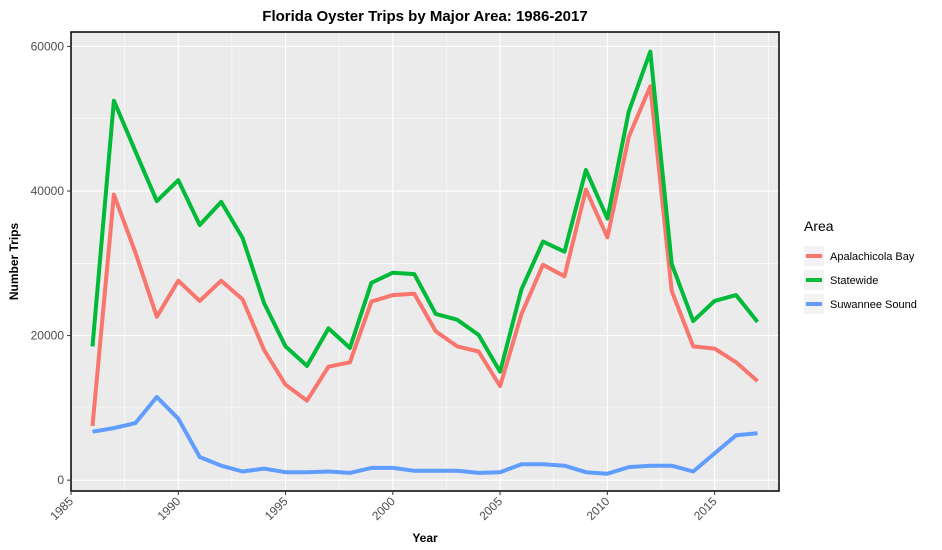 This screenshot has width=942, height=550. What do you see at coordinates (169, 508) in the screenshot?
I see `x-tick-label: 1990` at bounding box center [169, 508].